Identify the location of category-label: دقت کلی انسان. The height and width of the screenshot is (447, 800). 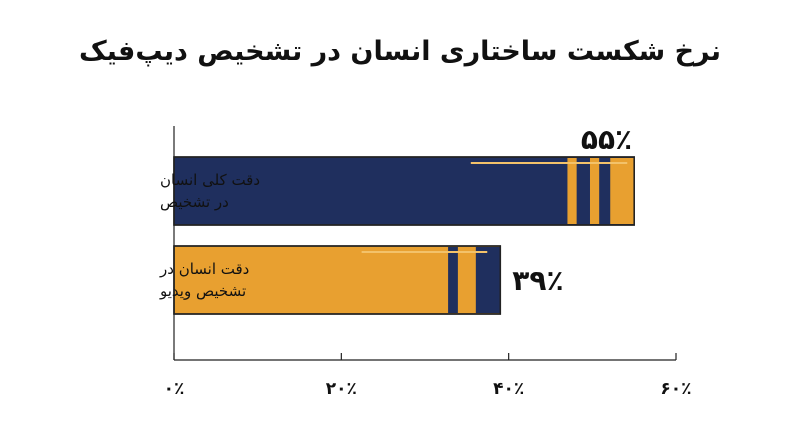
(210, 180).